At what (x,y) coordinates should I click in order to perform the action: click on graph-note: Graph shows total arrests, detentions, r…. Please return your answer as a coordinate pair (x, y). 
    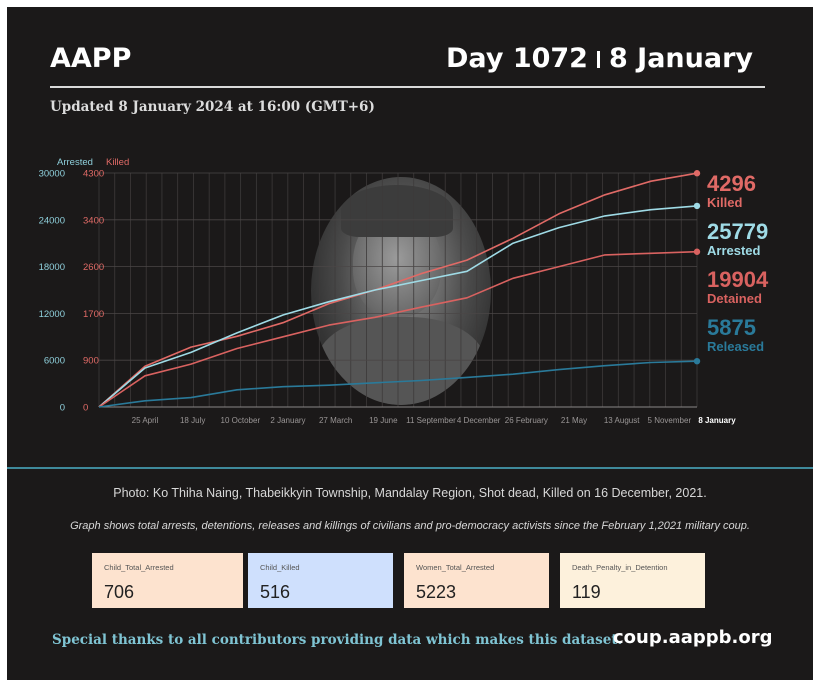
    Looking at the image, I should click on (410, 526).